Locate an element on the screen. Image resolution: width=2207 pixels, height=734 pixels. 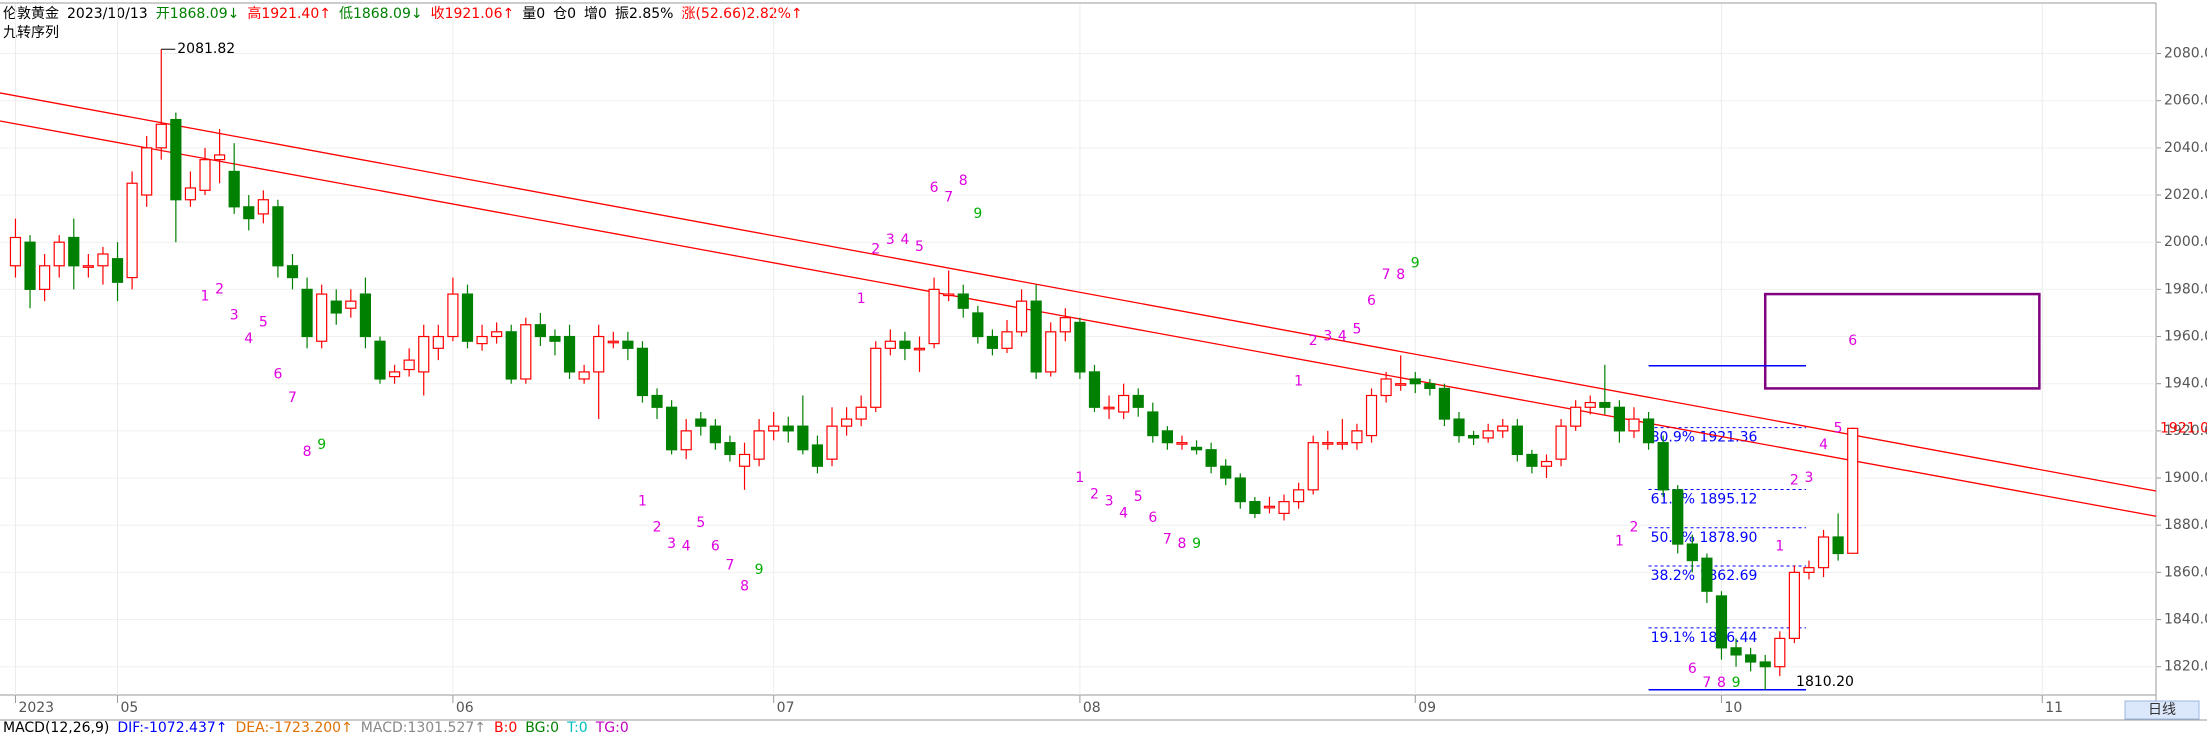
macd-header-part: MACD:1301.527↑ is located at coordinates (423, 727).